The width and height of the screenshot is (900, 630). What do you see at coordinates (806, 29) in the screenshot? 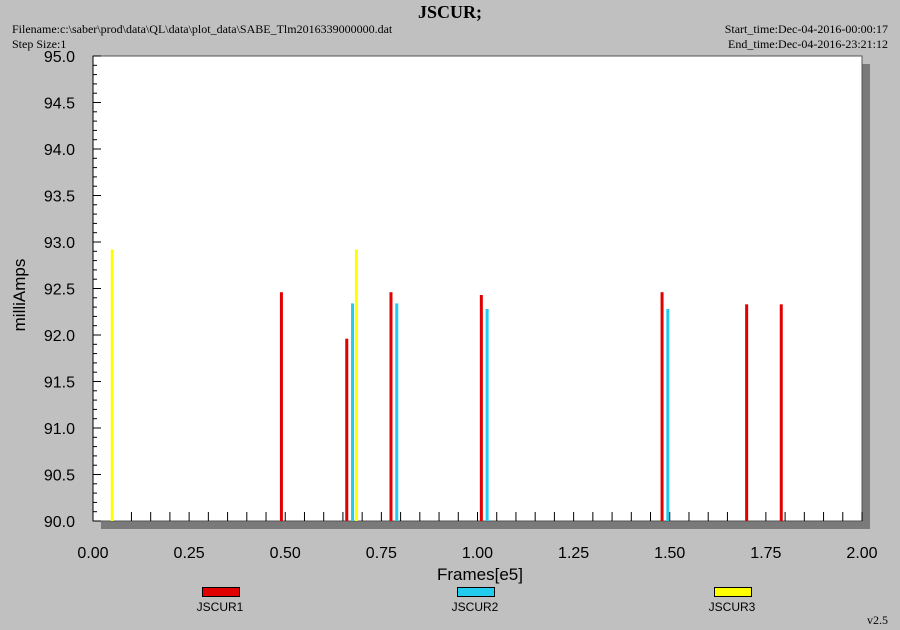
I see `start-time-label: Start_time:Dec-04-2016-00:00:17` at bounding box center [806, 29].